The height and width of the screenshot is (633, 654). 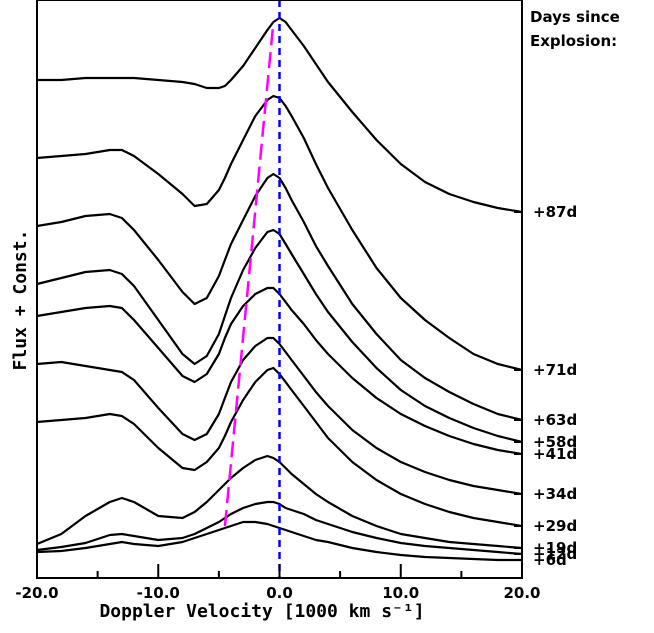 What do you see at coordinates (158, 593) in the screenshot?
I see `x-tick-label: -10.0` at bounding box center [158, 593].